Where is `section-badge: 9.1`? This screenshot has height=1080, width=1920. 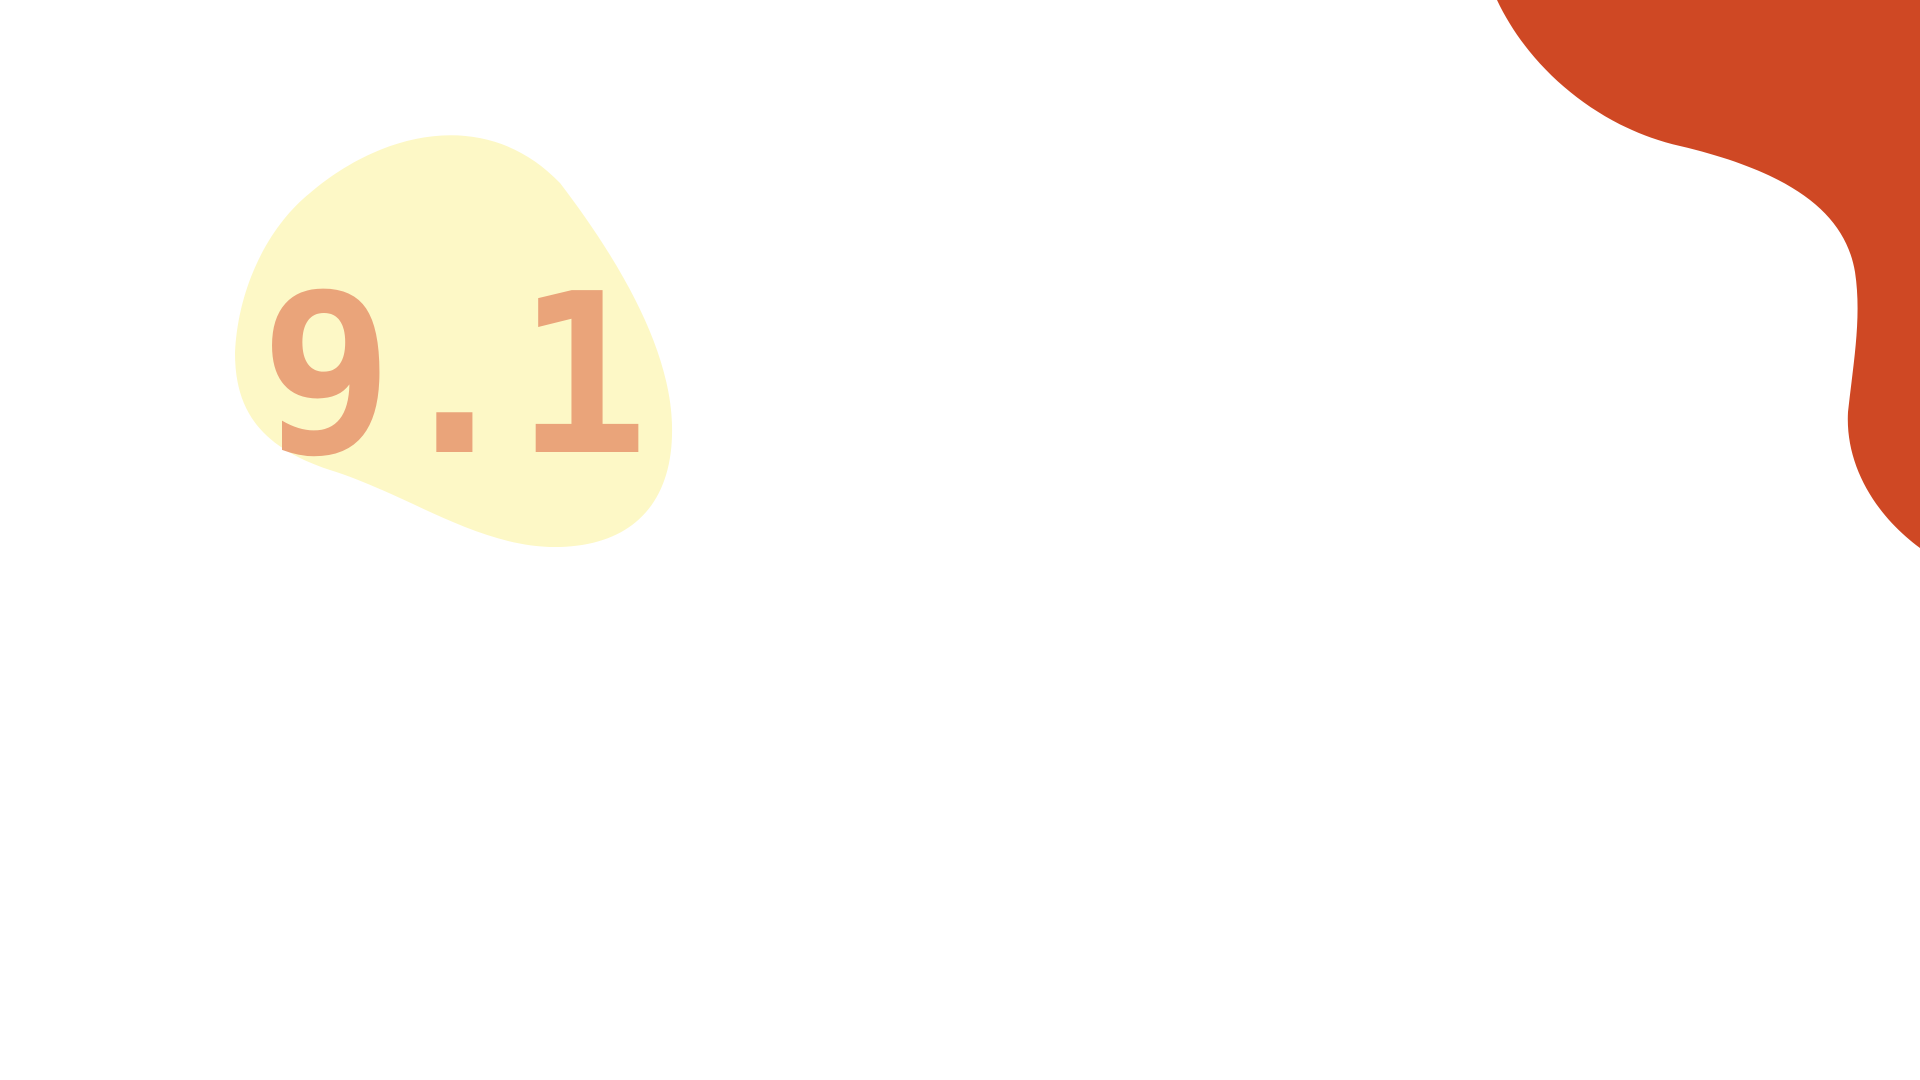
section-badge: 9.1 is located at coordinates (452, 337).